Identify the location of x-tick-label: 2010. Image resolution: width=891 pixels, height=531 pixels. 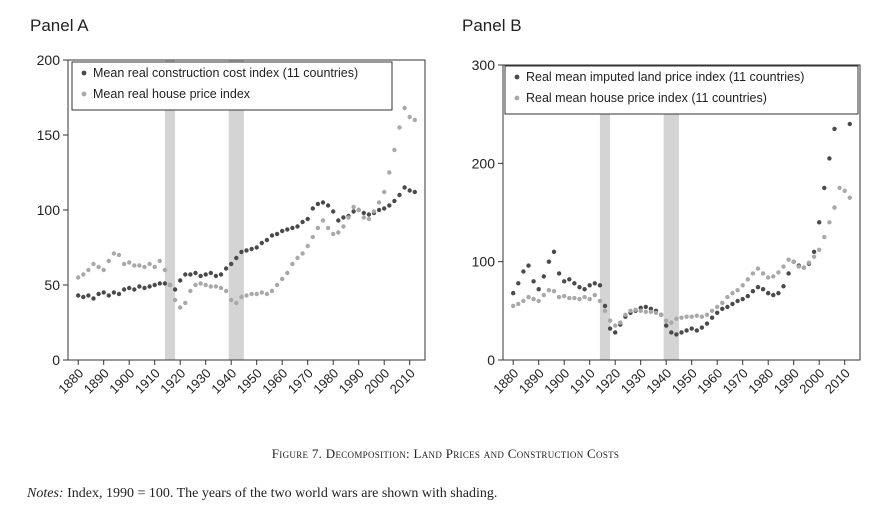
(837, 381).